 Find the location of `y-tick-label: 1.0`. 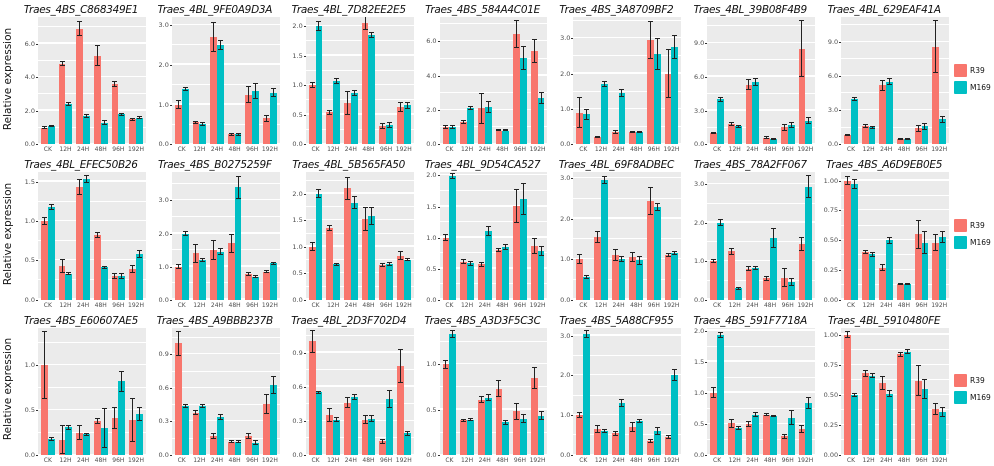

y-tick-label: 1.0 is located at coordinates (299, 246).